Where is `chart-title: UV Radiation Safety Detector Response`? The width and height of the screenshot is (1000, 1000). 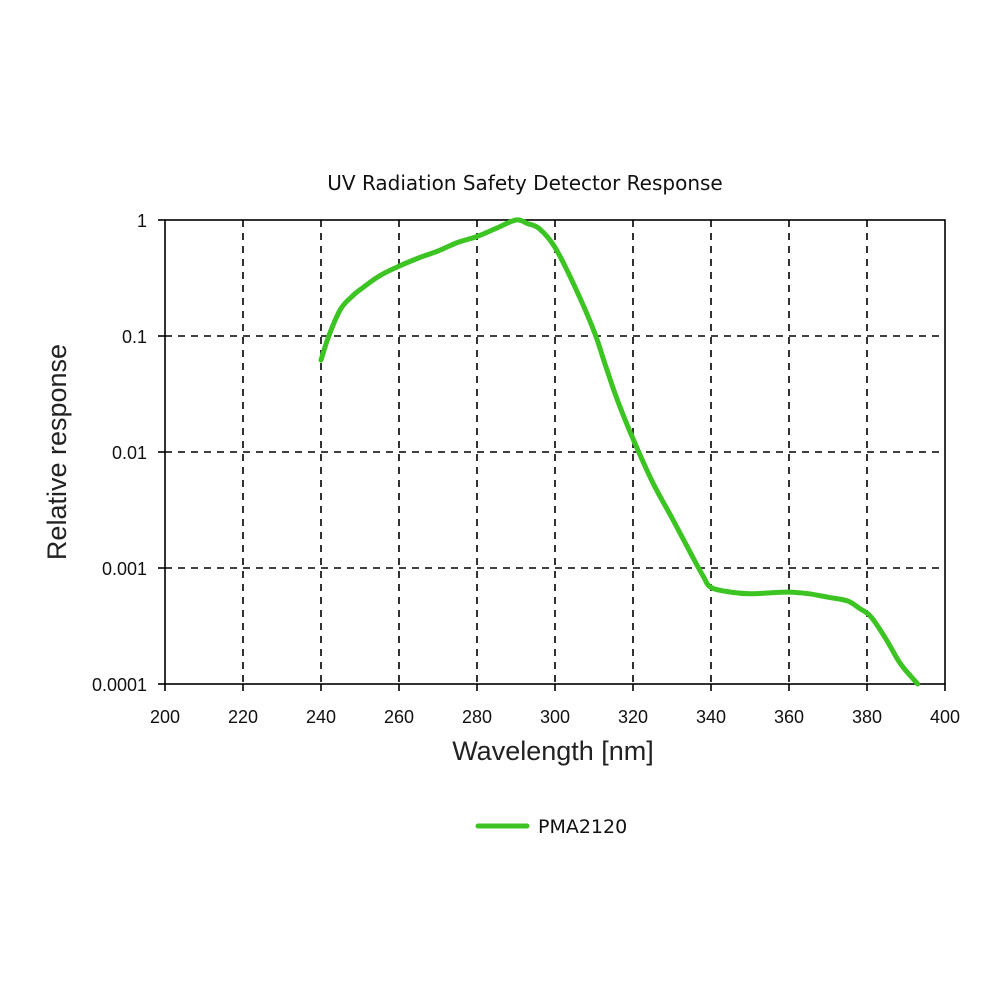
chart-title: UV Radiation Safety Detector Response is located at coordinates (524, 183).